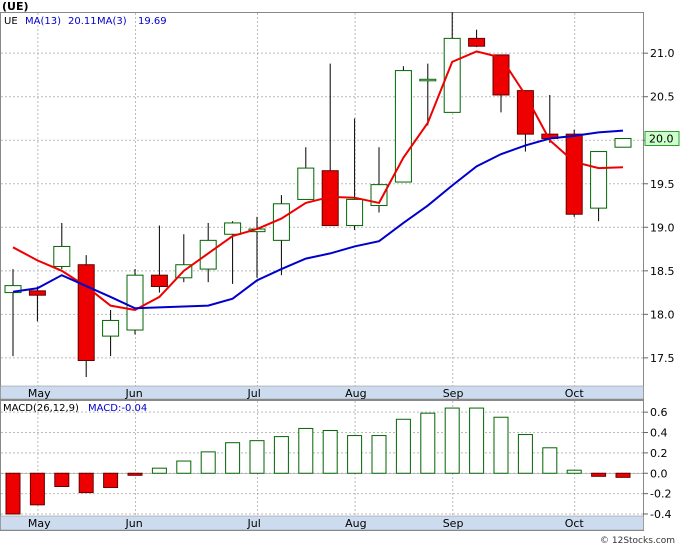 The height and width of the screenshot is (546, 680). Describe the element at coordinates (660, 494) in the screenshot. I see `macd-y-tick-label: -0.2` at that location.